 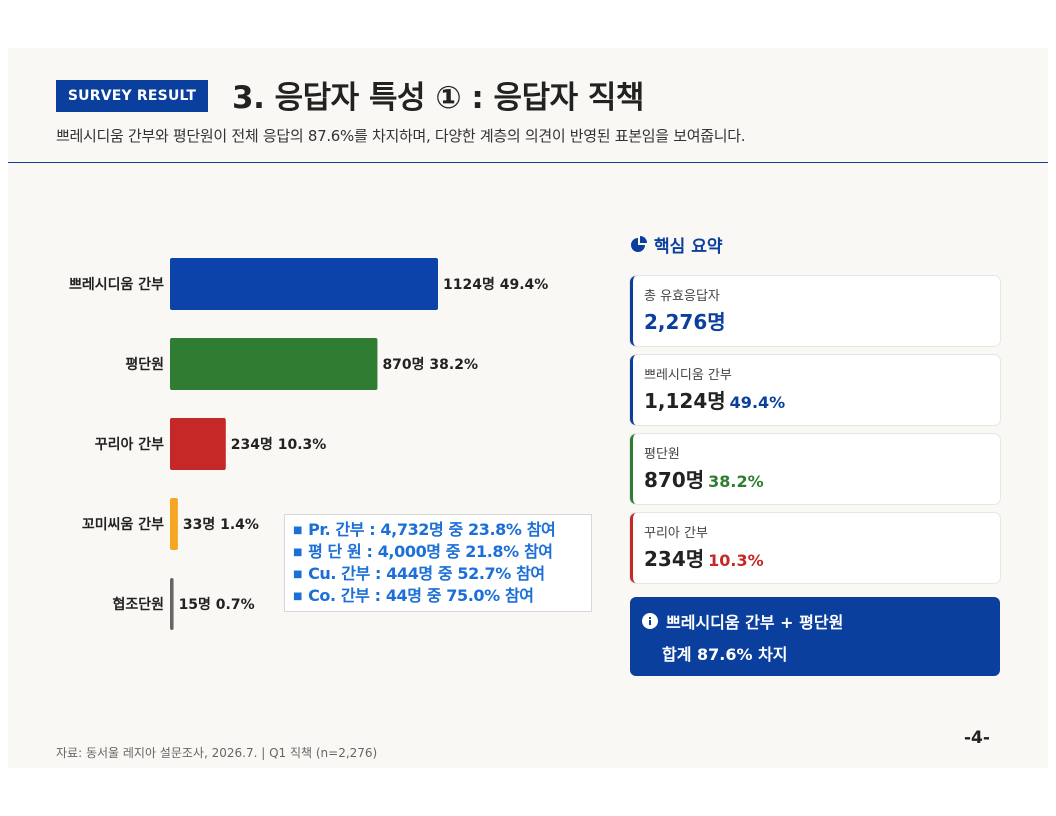 I want to click on card-value: 870명 38.2%, so click(x=704, y=480).